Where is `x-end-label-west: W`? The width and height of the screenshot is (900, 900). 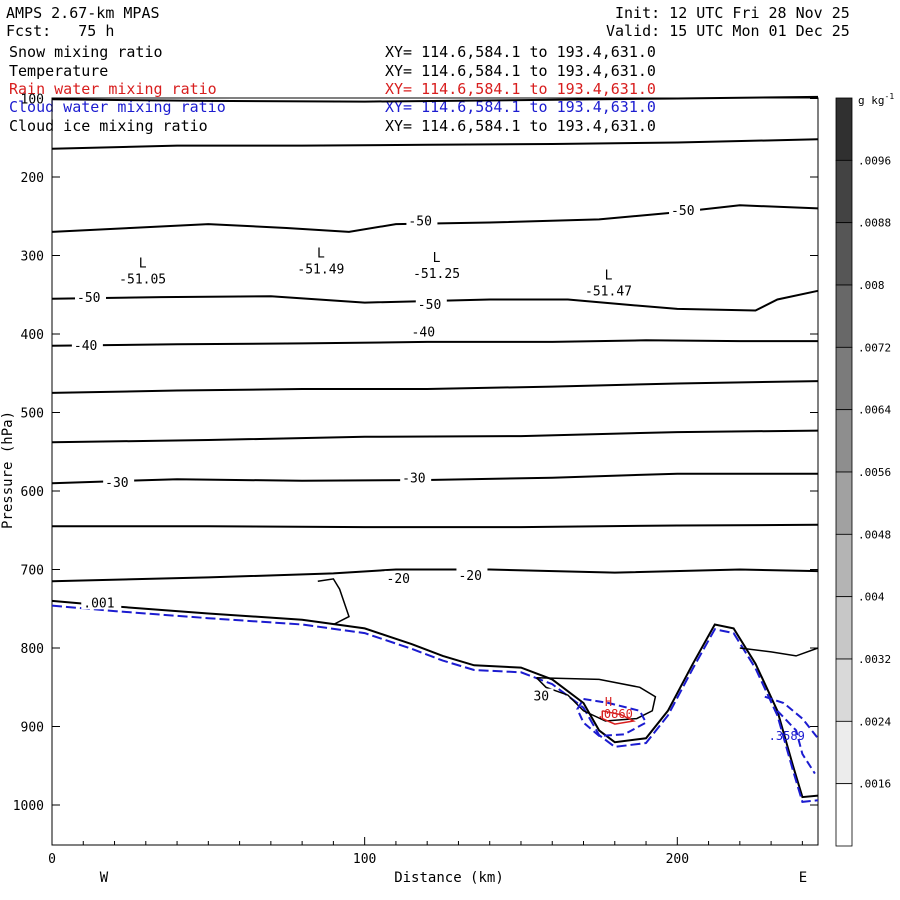
x-end-label-west: W is located at coordinates (104, 878).